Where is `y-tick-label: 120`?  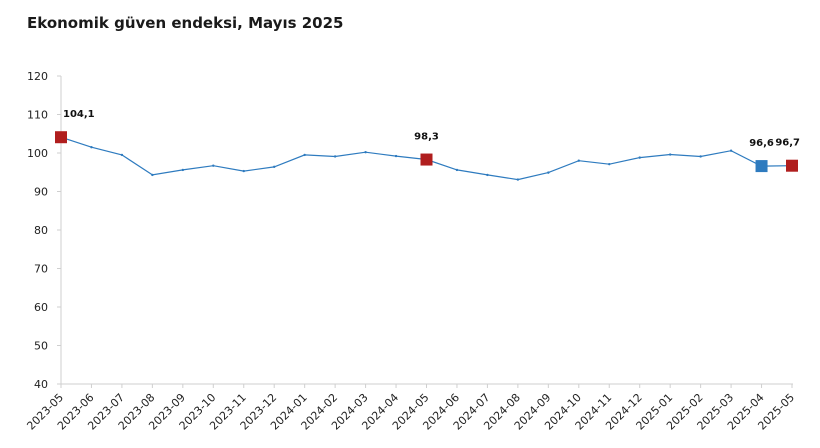
y-tick-label: 120 is located at coordinates (37, 76).